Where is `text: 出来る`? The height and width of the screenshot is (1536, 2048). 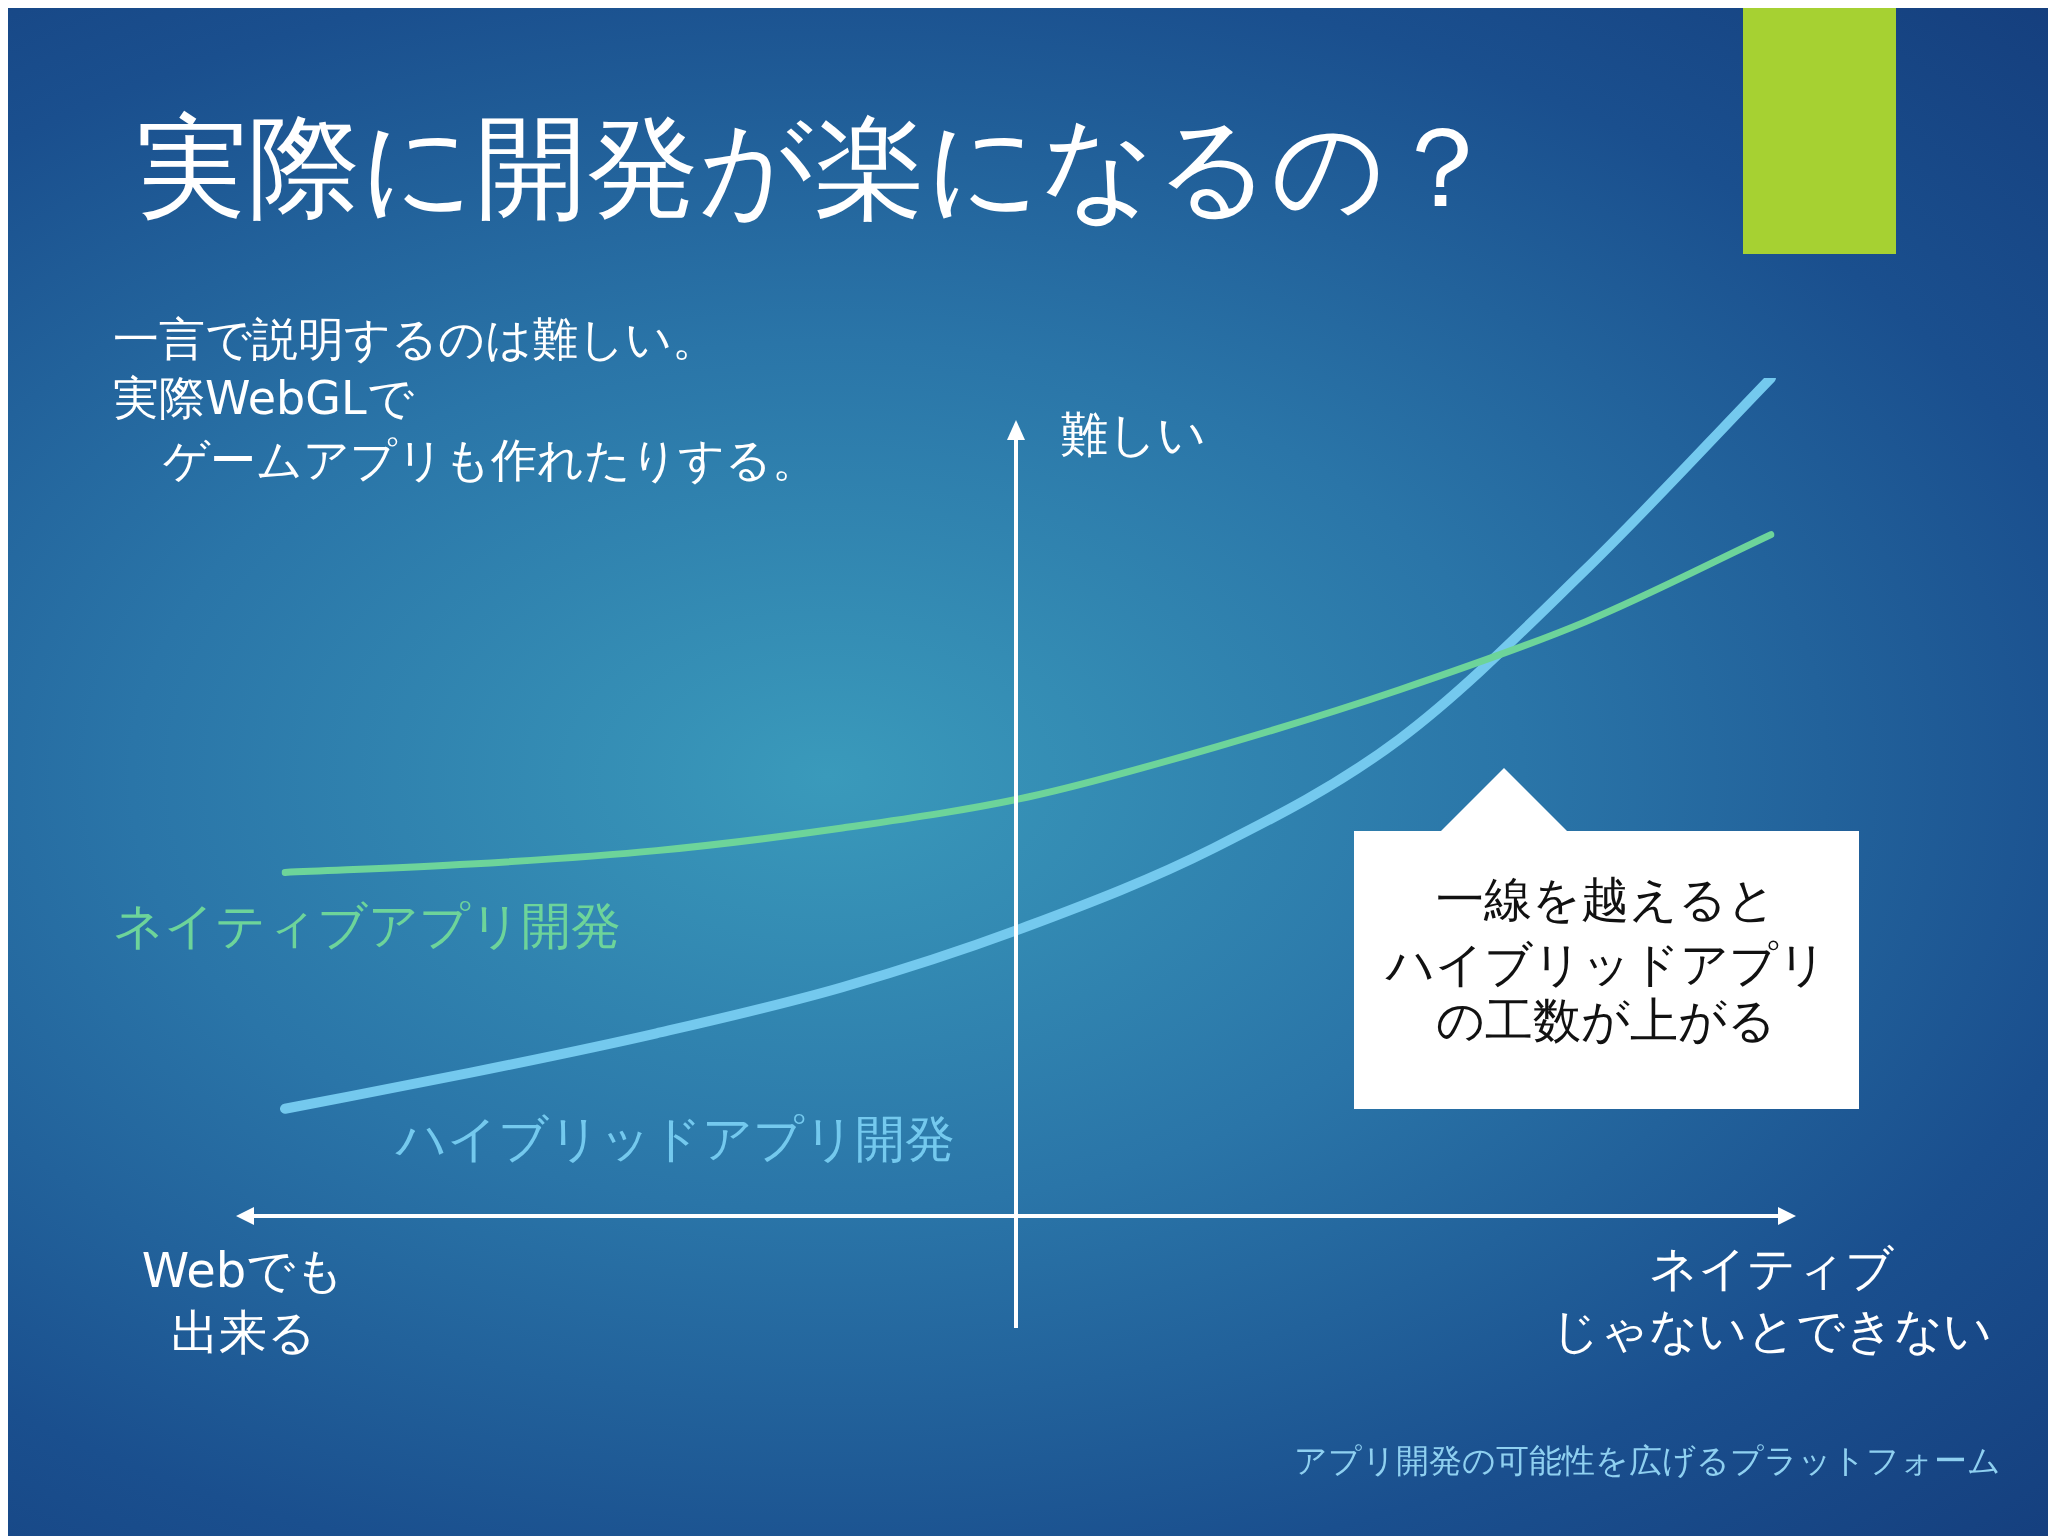
text: 出来る is located at coordinates (243, 1332).